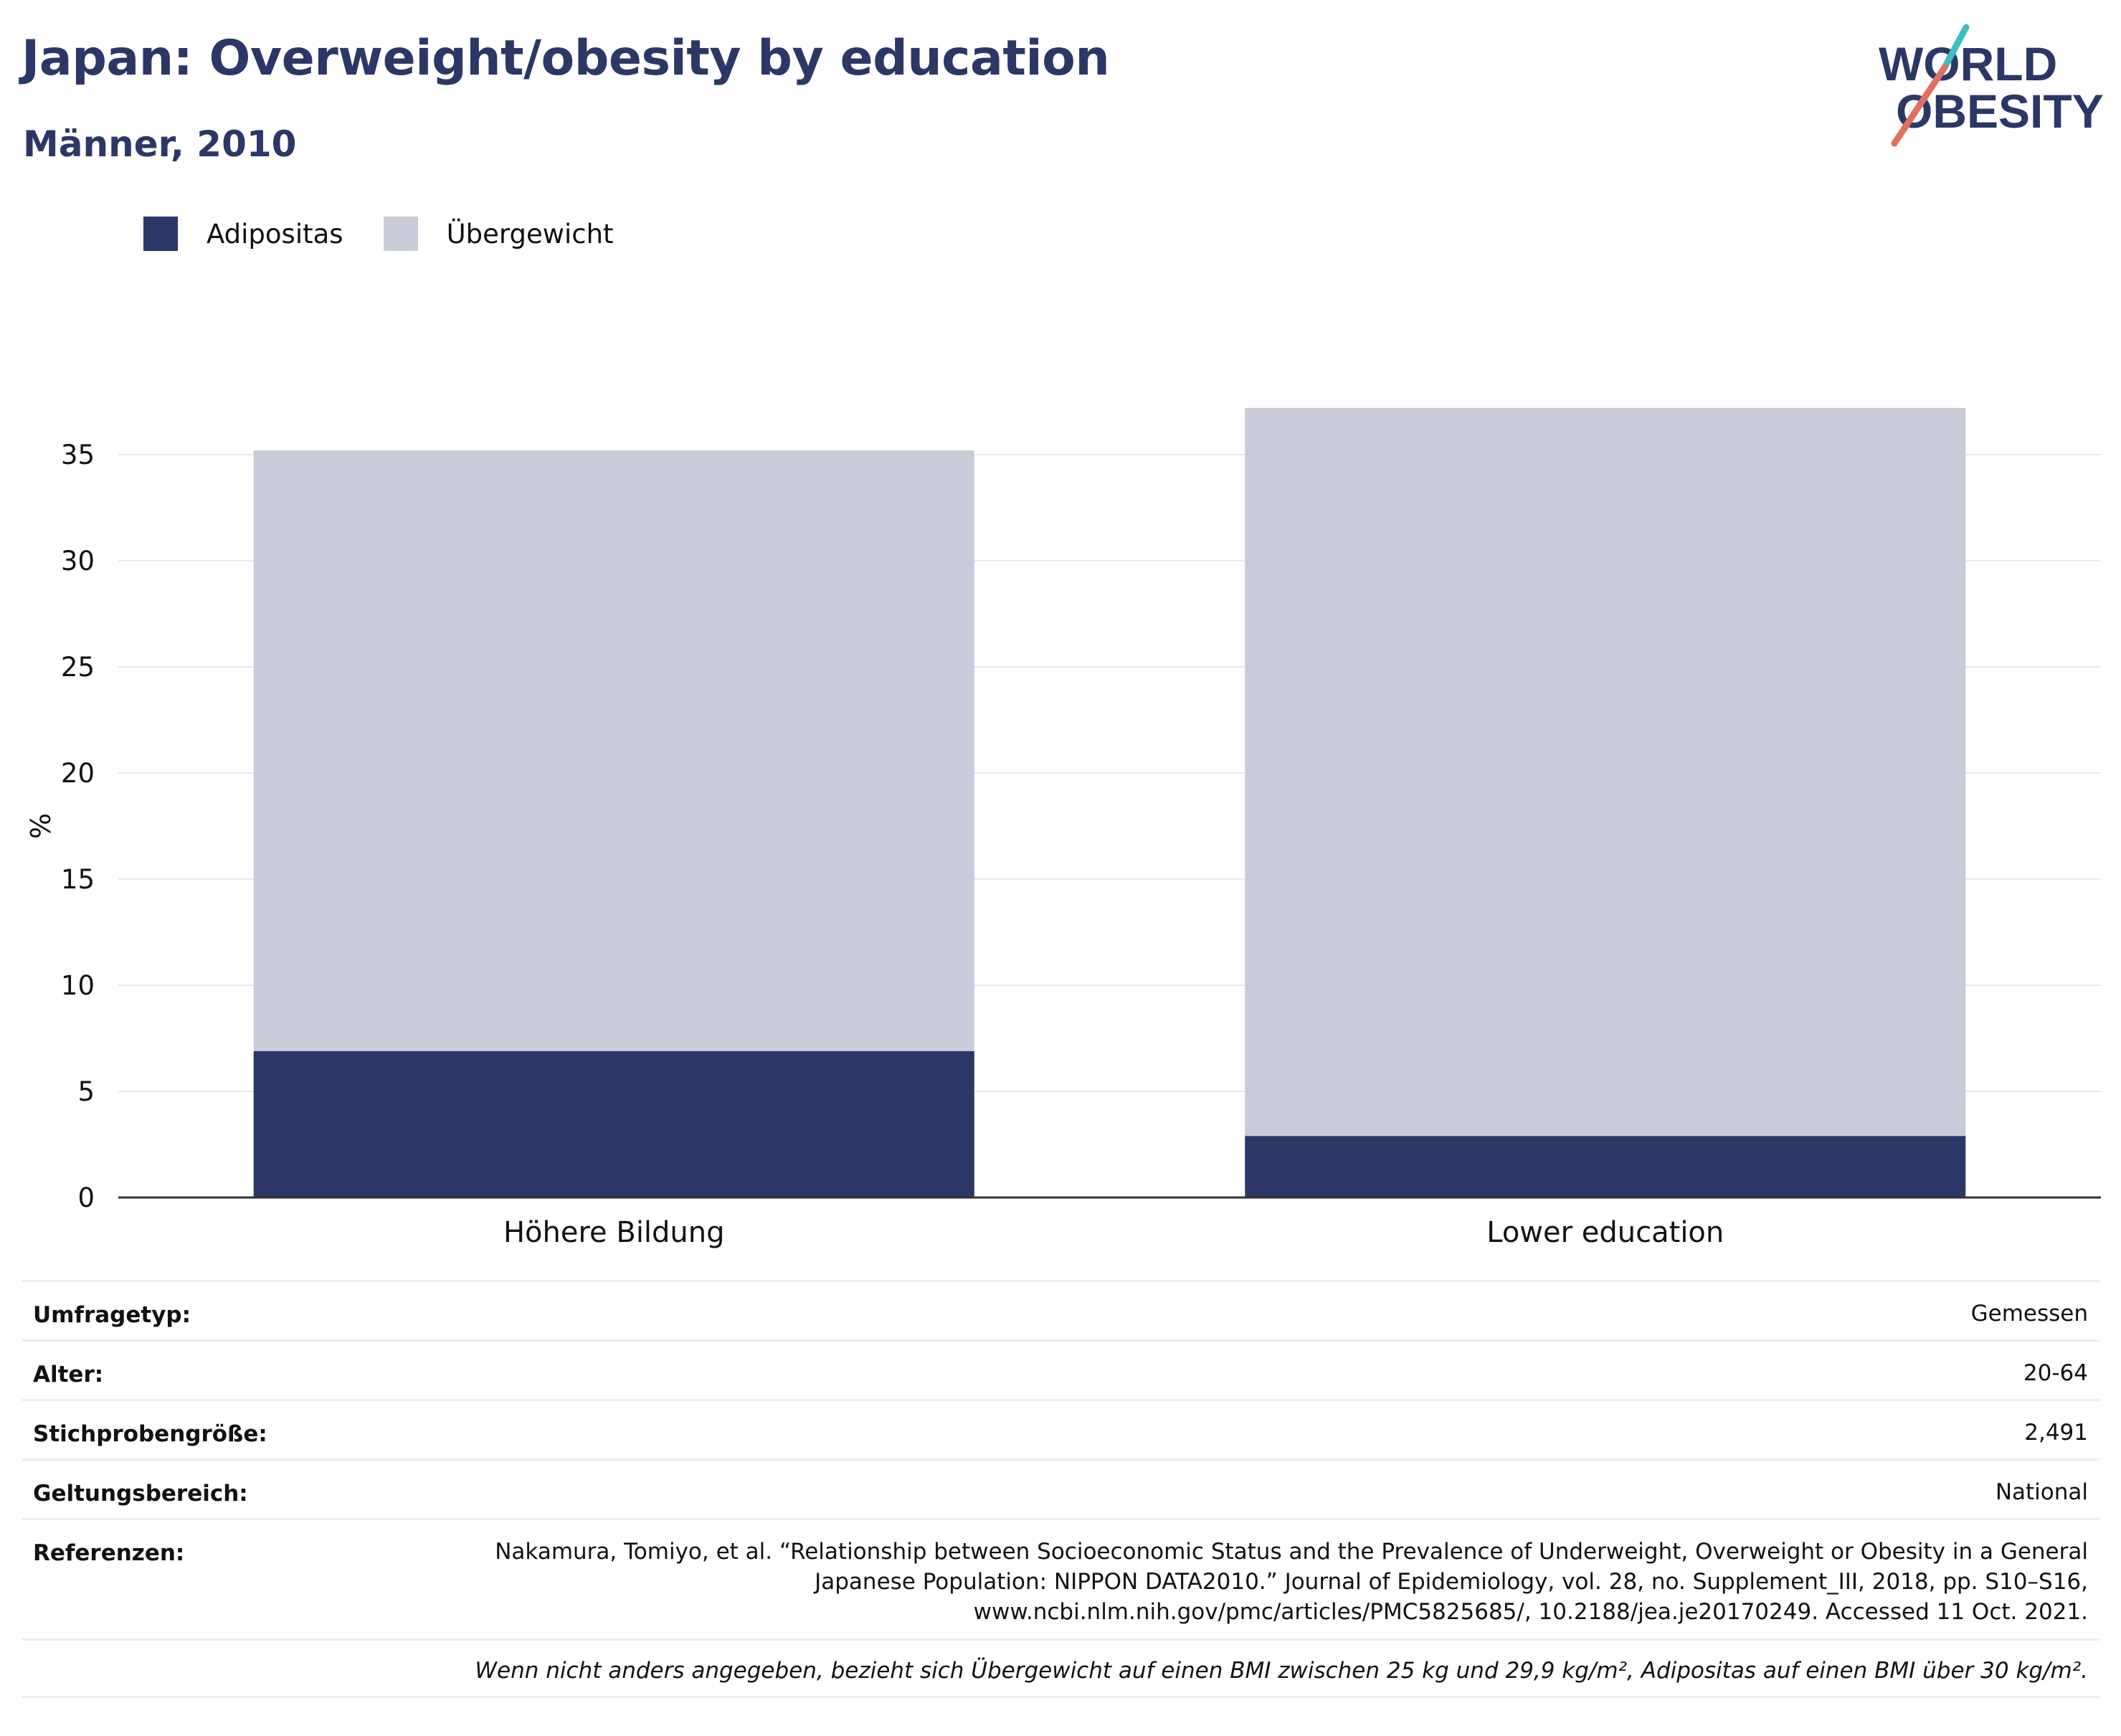  What do you see at coordinates (2056, 1433) in the screenshot?
I see `info-value: 2,491` at bounding box center [2056, 1433].